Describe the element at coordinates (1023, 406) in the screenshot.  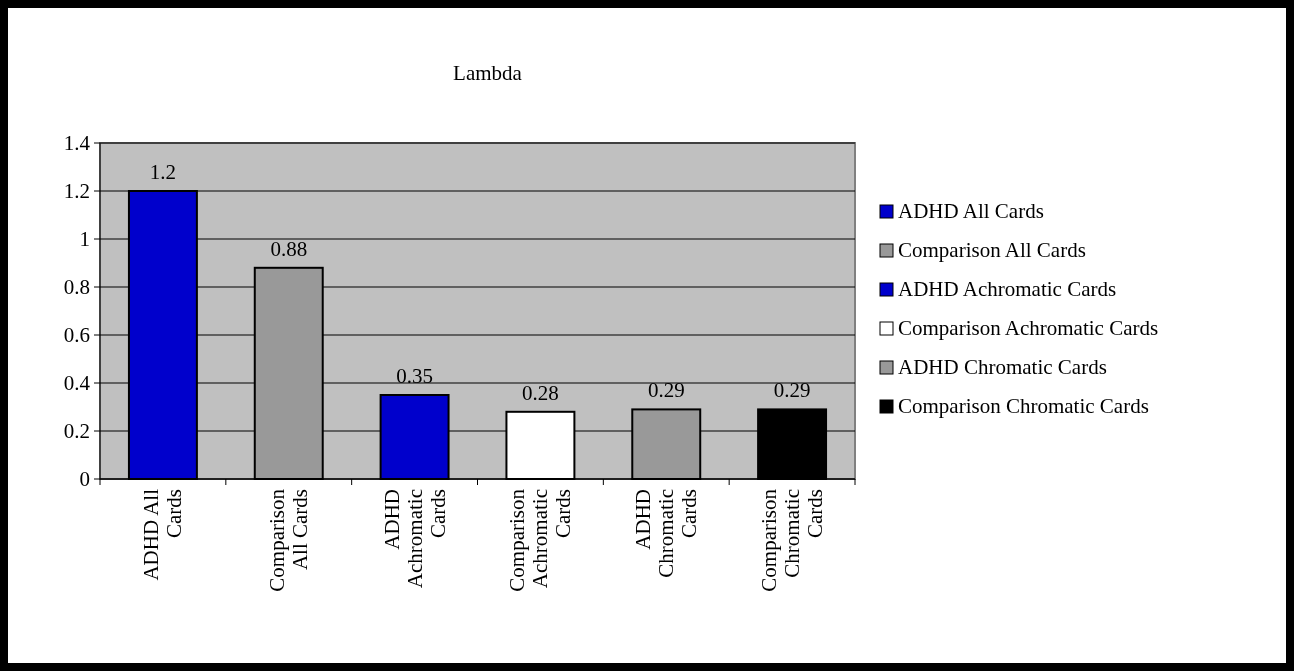
I see `legend-label: Comparison Chromatic Cards` at that location.